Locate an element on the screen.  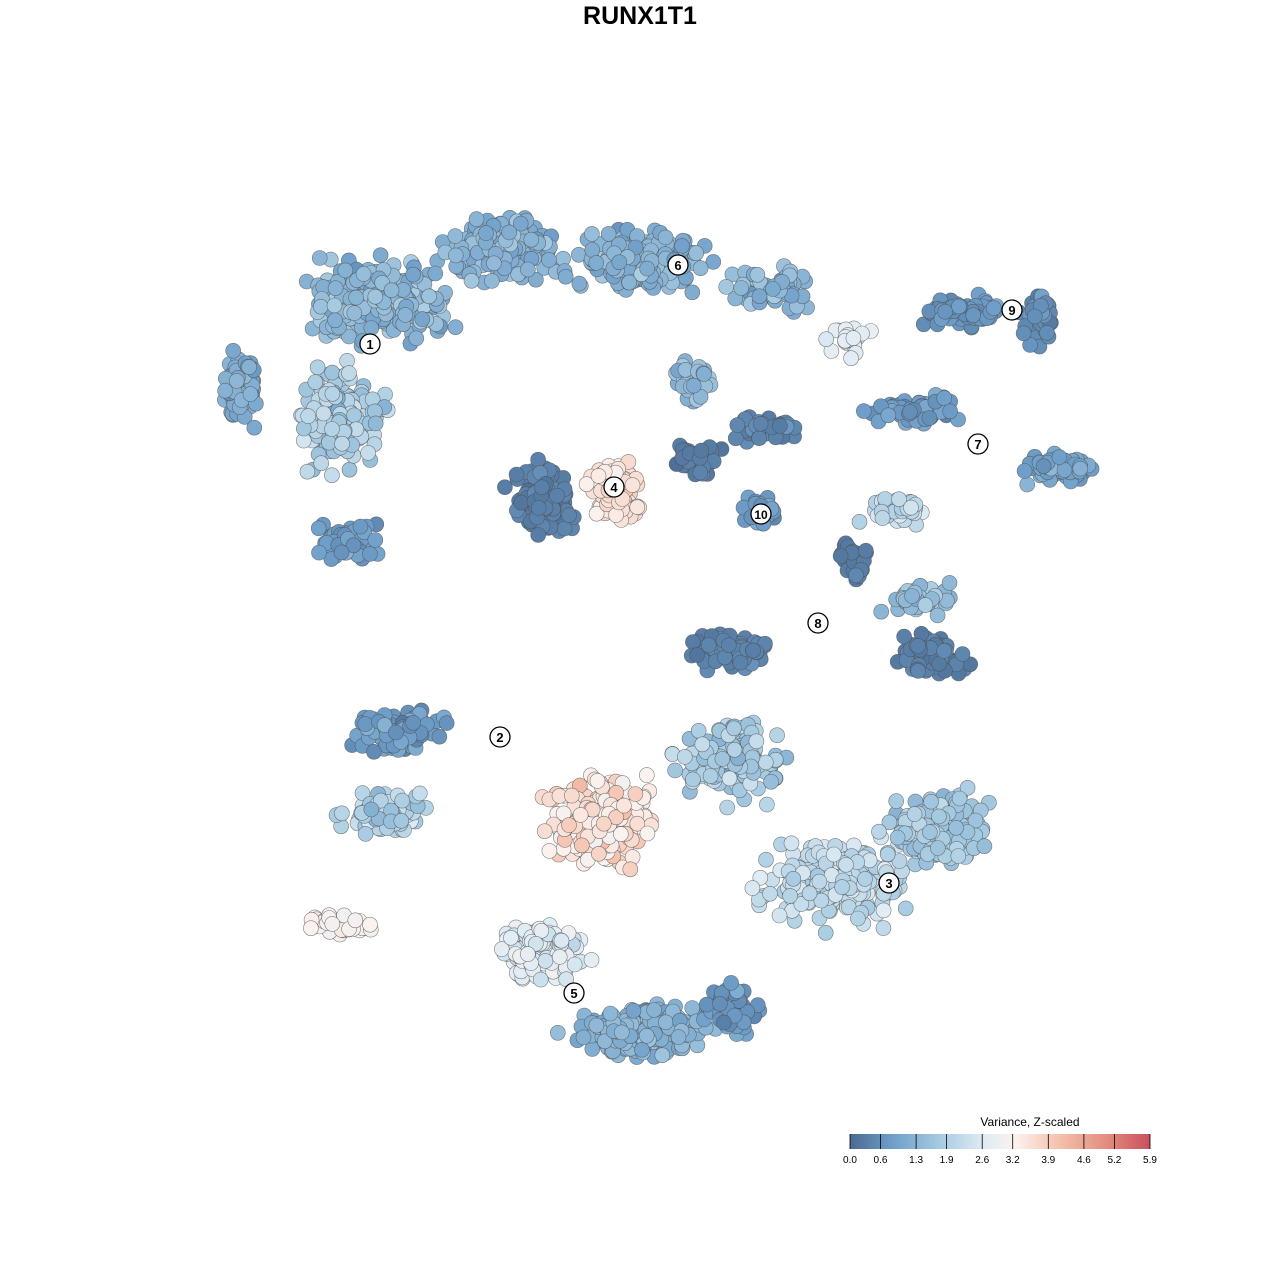
cluster-label-text: 1 is located at coordinates (369, 344).